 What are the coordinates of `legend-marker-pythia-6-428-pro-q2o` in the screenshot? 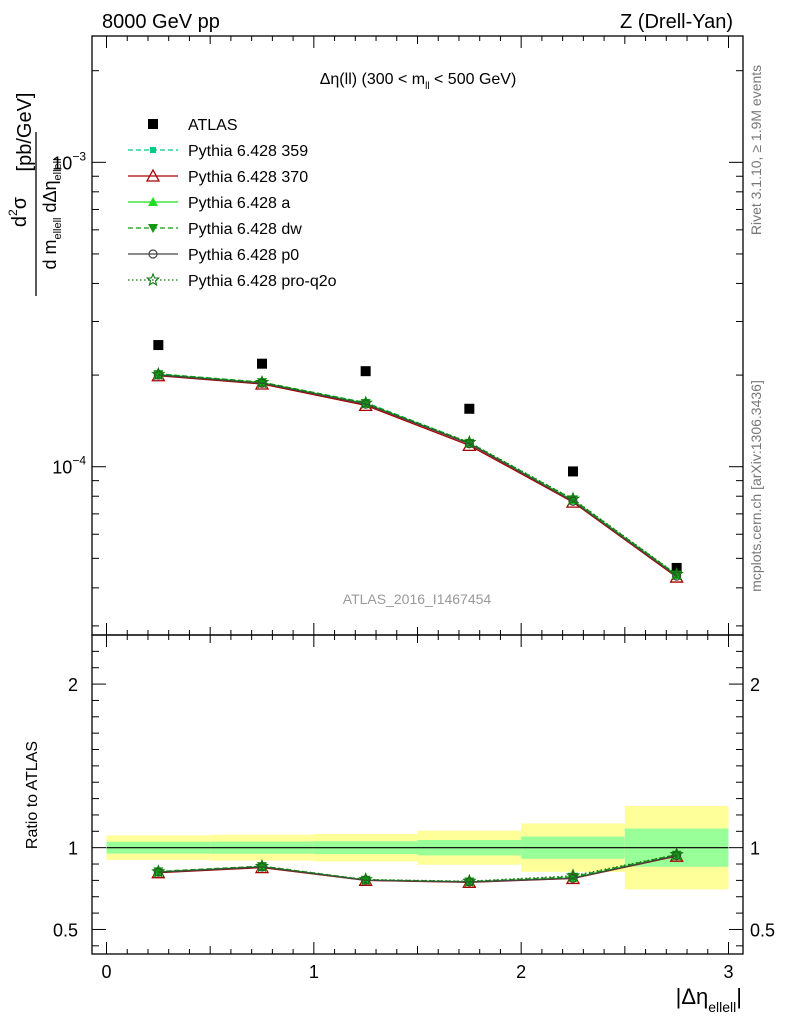 It's located at (153, 279).